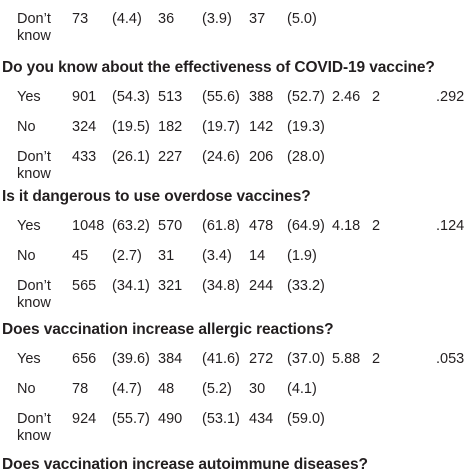 The image size is (474, 475). What do you see at coordinates (306, 286) in the screenshot?
I see `group2-pct-cell: (33.2)` at bounding box center [306, 286].